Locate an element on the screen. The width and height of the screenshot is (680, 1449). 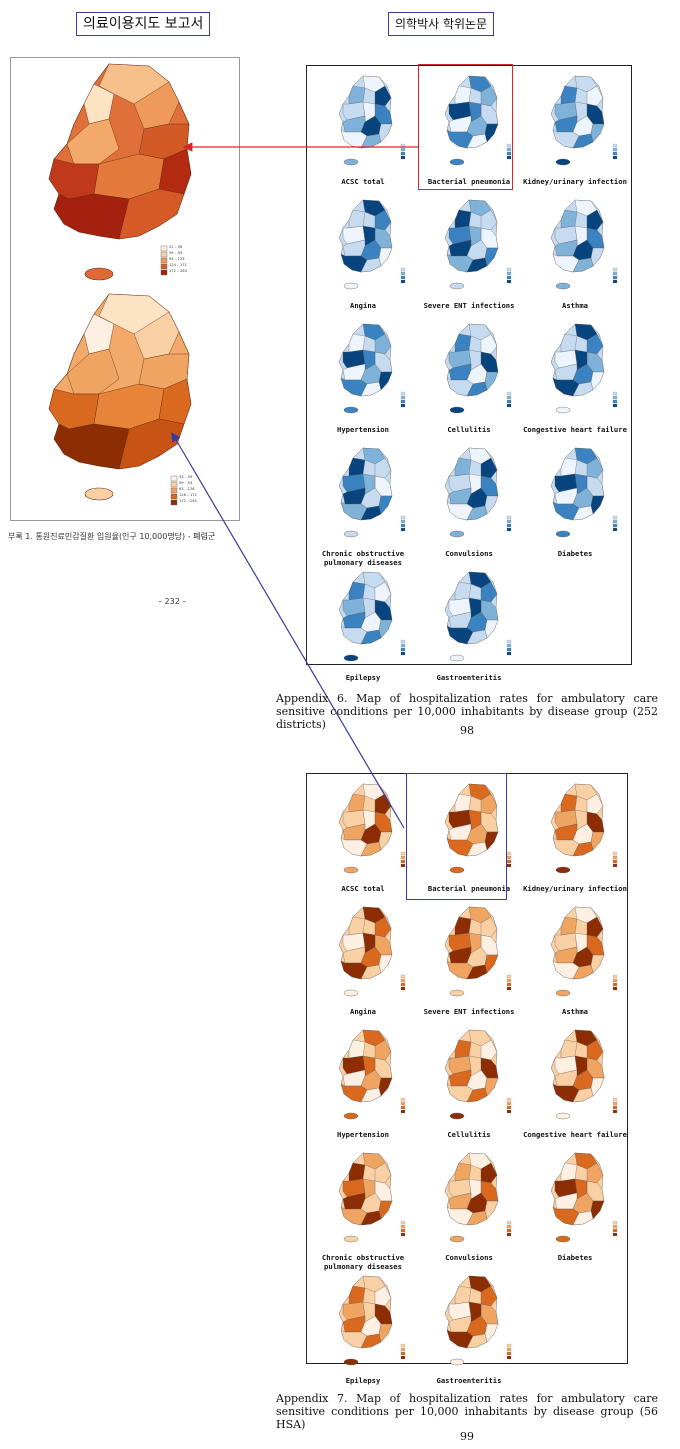
appendix6-page-number: 98 is located at coordinates (467, 730).